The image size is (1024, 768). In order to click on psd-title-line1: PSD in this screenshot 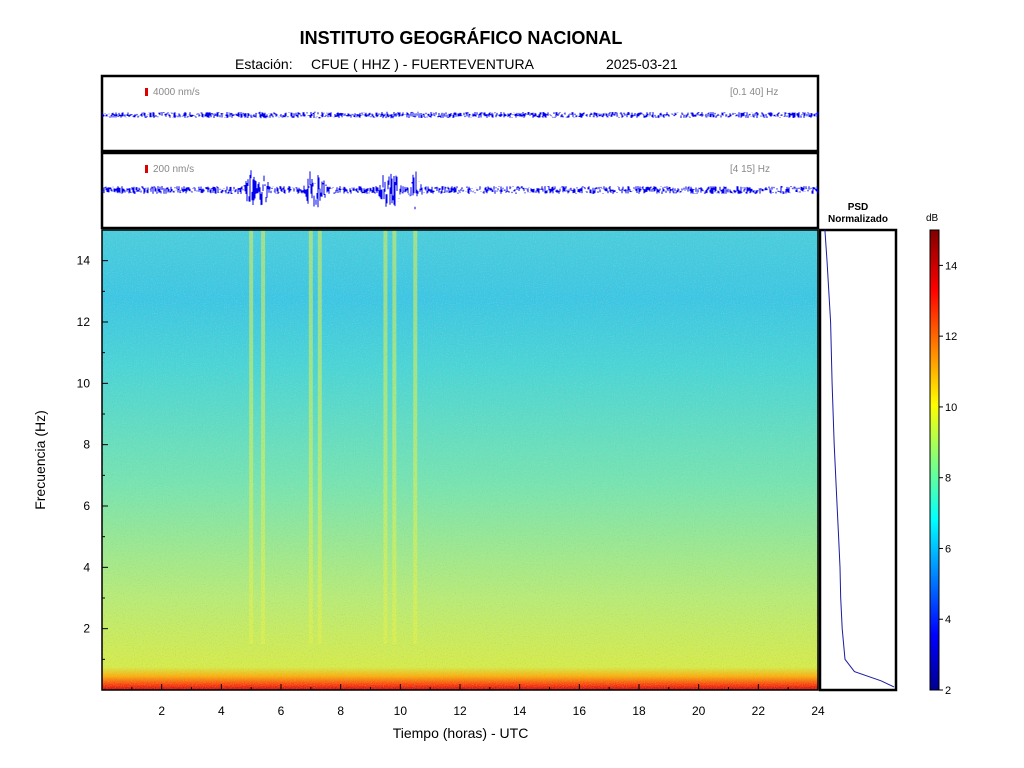, I will do `click(858, 207)`.